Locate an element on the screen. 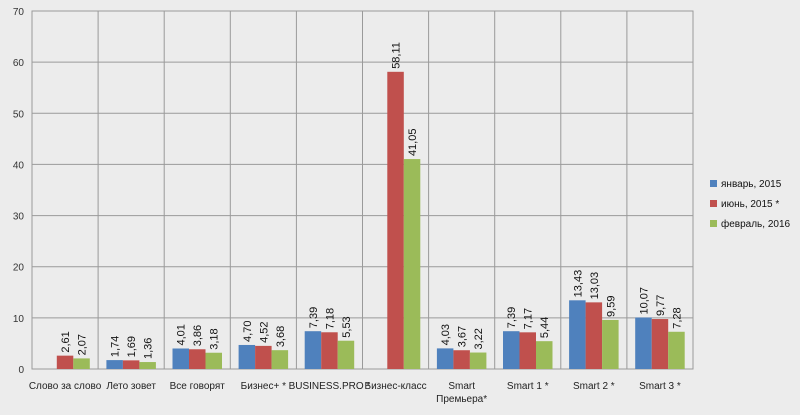  data-label: 1,74 is located at coordinates (116, 346).